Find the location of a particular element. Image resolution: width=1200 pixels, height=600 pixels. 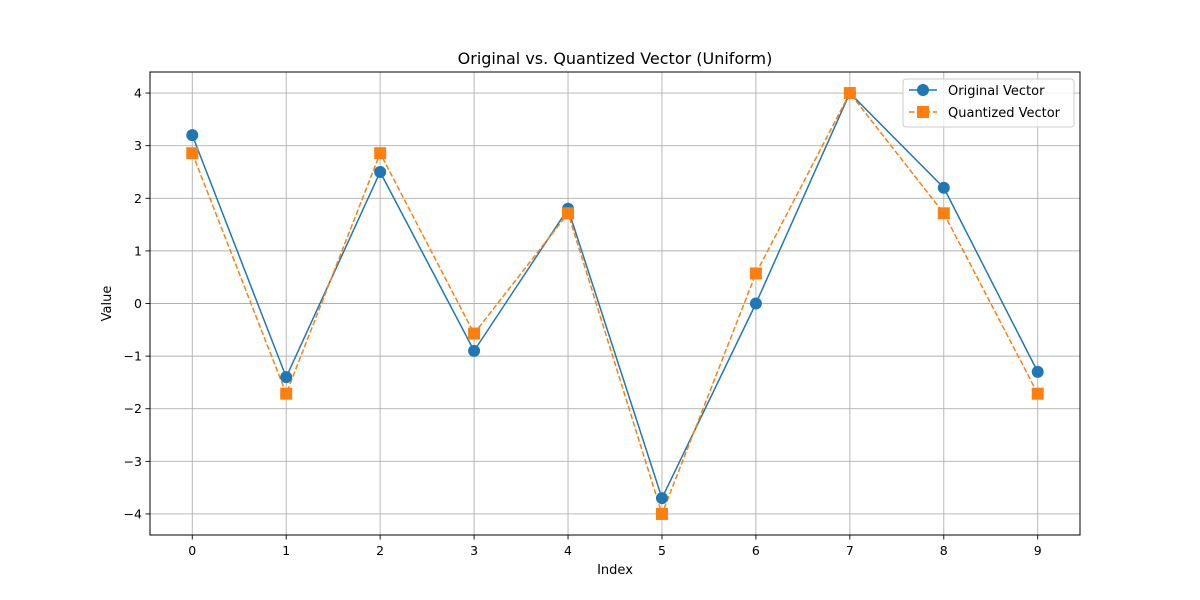

x-tick-label: 9 is located at coordinates (1038, 550).